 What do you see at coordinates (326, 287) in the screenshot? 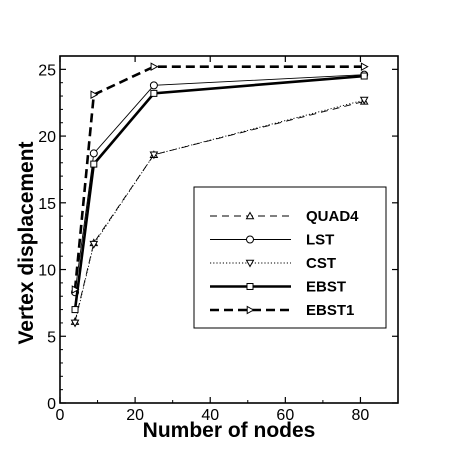
I see `legend-label: EBST` at bounding box center [326, 287].